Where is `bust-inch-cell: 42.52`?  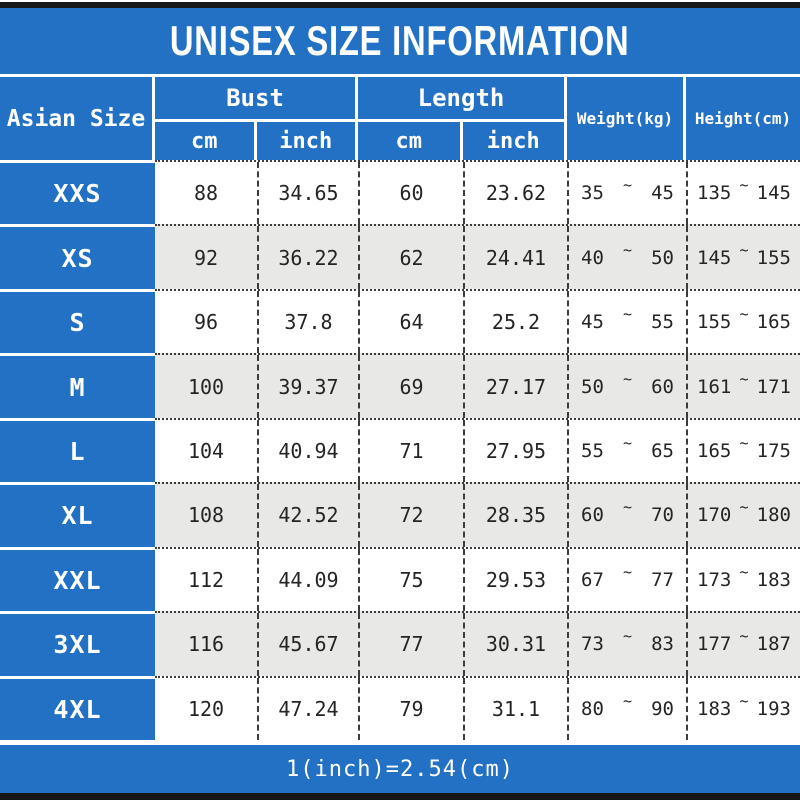 bust-inch-cell: 42.52 is located at coordinates (307, 515).